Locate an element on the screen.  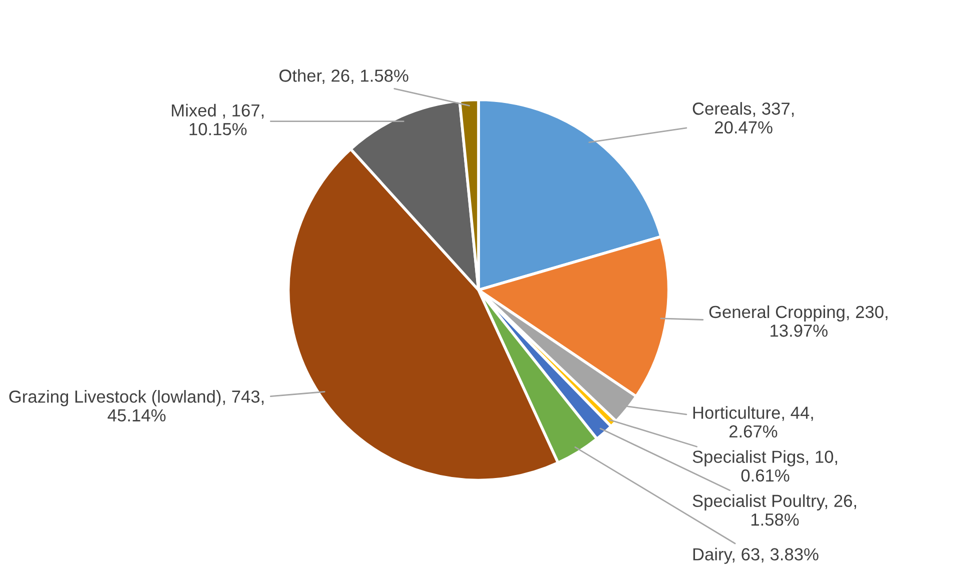
slice-label: General Cropping, 230, 13.97% is located at coordinates (798, 321).